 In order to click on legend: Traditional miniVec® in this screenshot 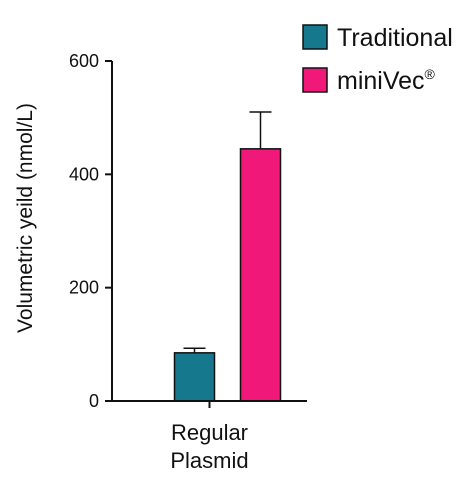, I will do `click(377, 59)`.